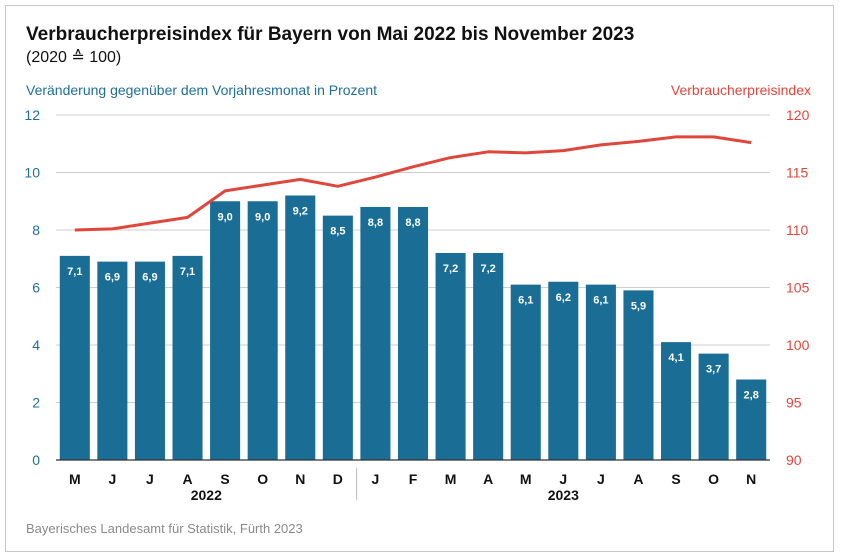 The width and height of the screenshot is (841, 559). I want to click on right-tick-label: 110, so click(797, 230).